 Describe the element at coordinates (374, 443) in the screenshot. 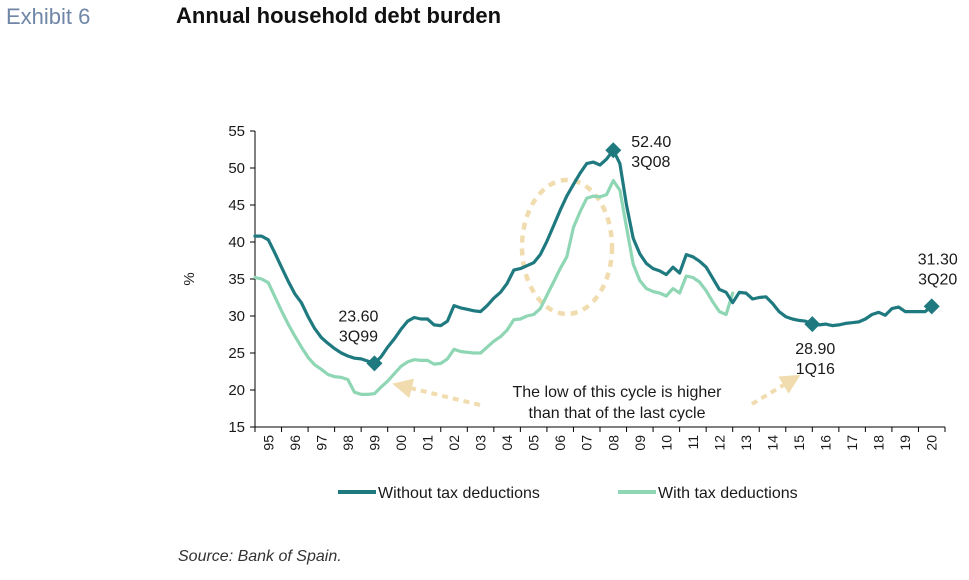

I see `x-tick-label: 99` at that location.